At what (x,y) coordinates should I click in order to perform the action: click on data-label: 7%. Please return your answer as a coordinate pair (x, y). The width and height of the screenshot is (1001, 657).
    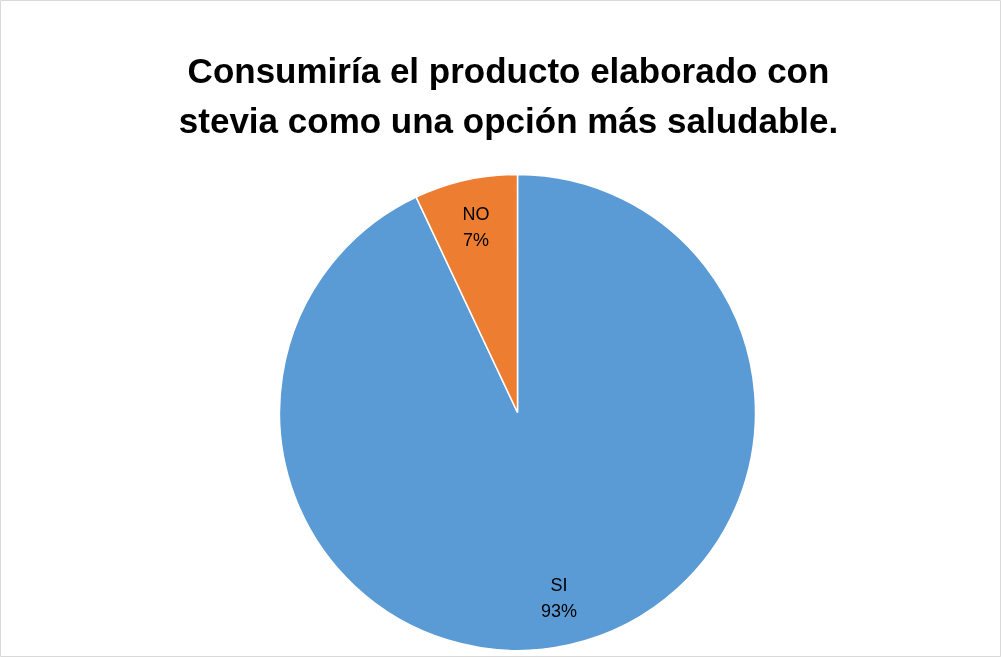
    Looking at the image, I should click on (475, 239).